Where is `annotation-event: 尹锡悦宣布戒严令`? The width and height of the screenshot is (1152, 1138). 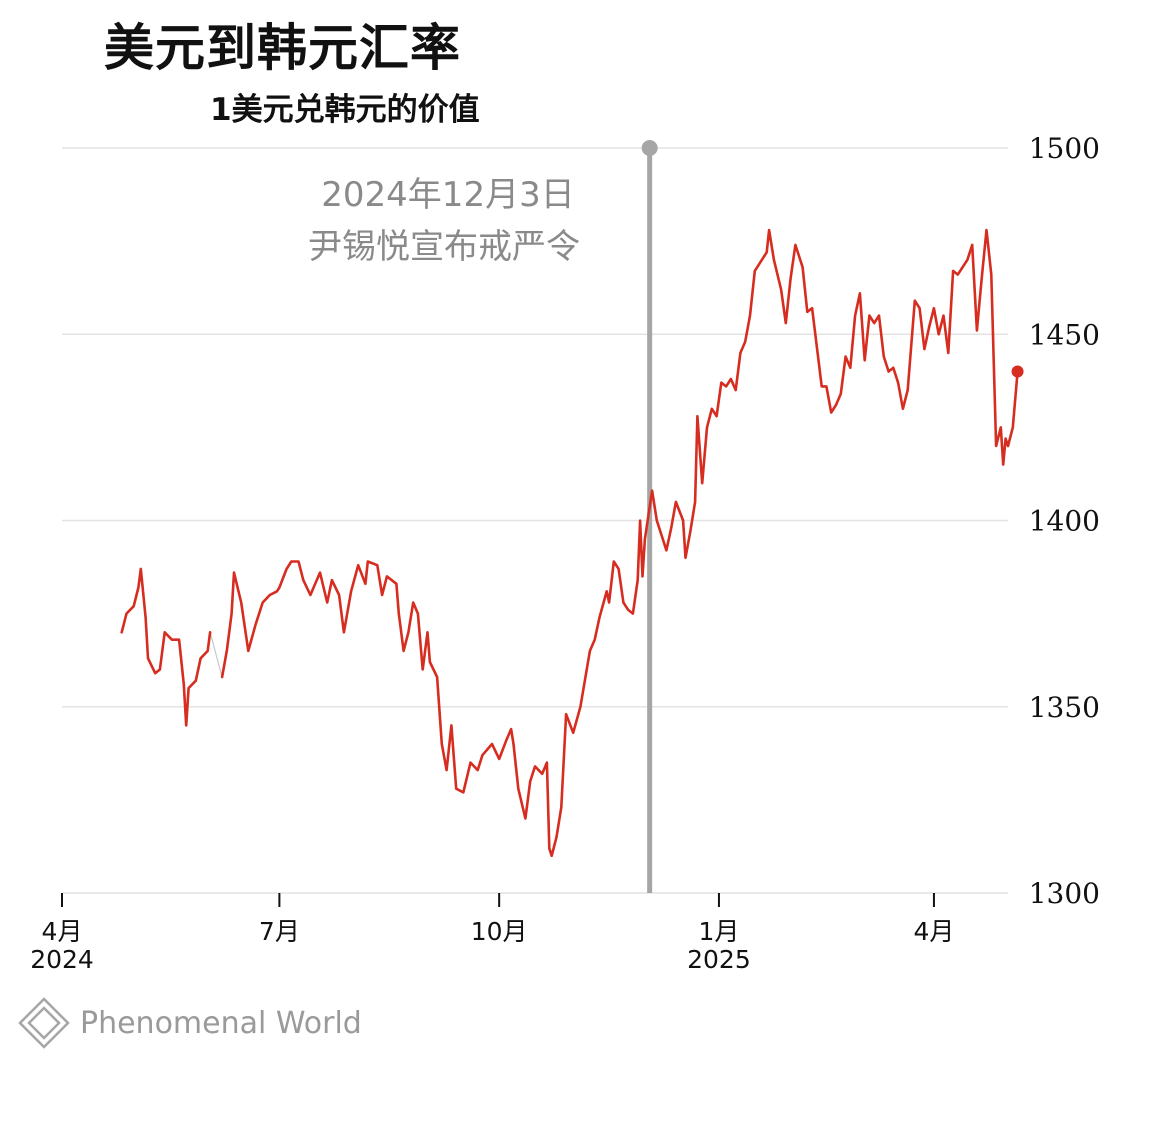
annotation-event: 尹锡悦宣布戒严令 is located at coordinates (444, 247).